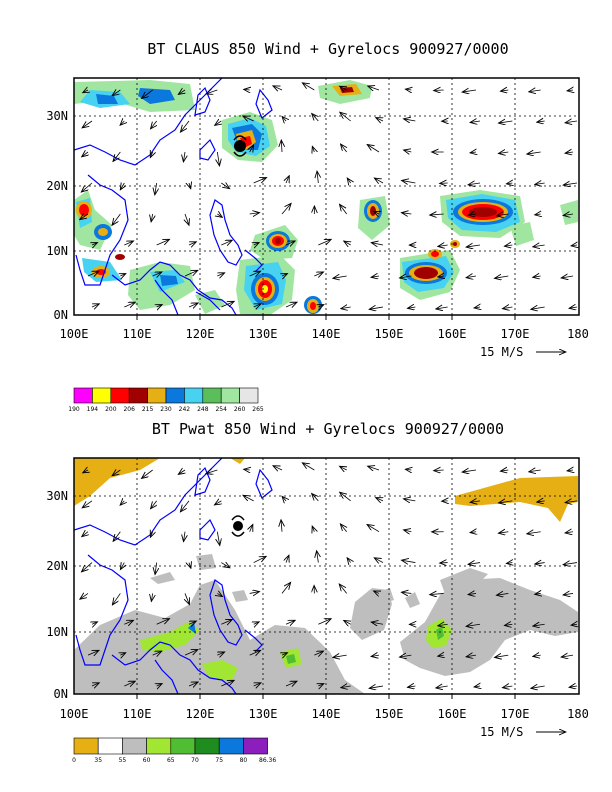  What do you see at coordinates (452, 714) in the screenshot?
I see `x-tick-label: 160E` at bounding box center [452, 714].